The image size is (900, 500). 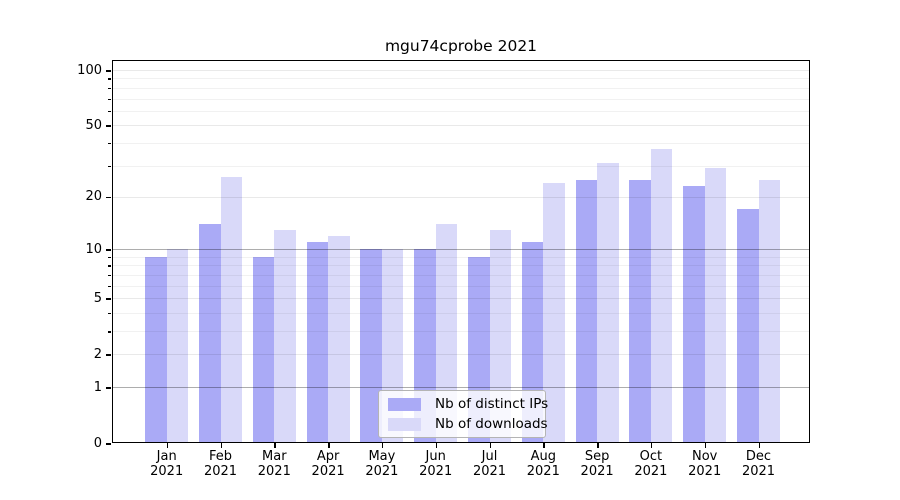 I want to click on bar-downloads-feb, so click(x=231, y=309).